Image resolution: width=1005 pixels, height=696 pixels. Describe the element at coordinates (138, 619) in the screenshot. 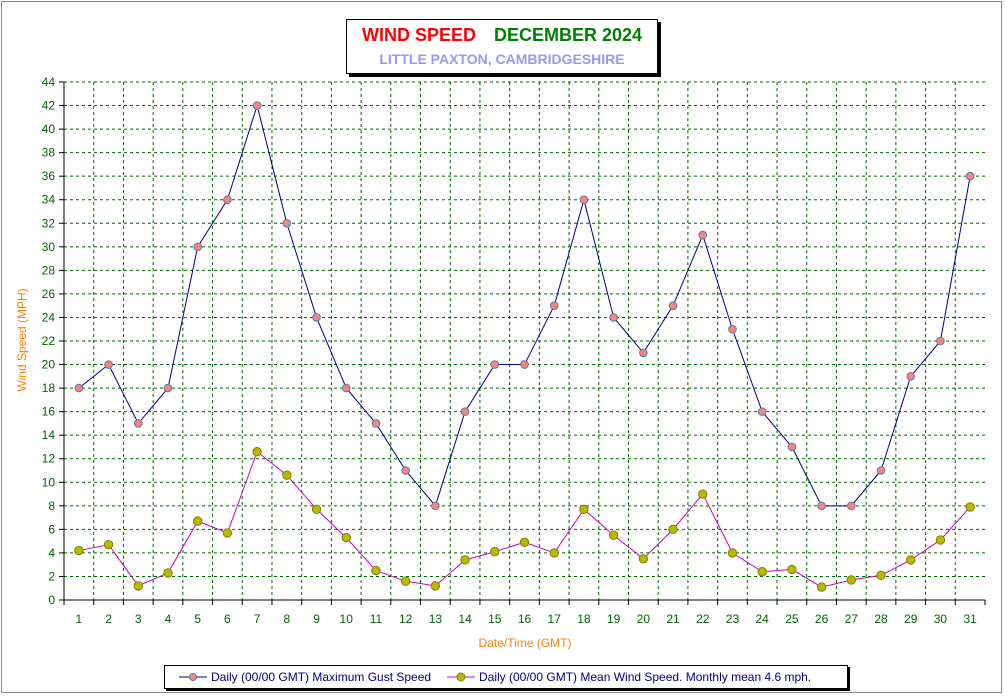

I see `x-tick-label: 3` at that location.